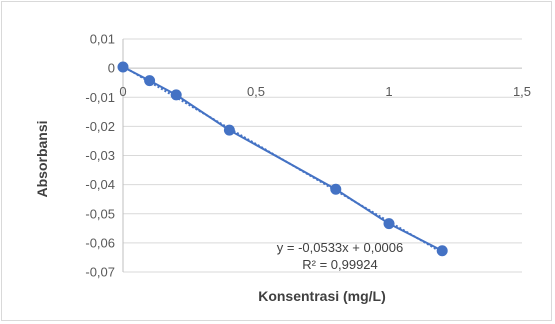  What do you see at coordinates (111, 68) in the screenshot?
I see `y-tick-label: 0` at bounding box center [111, 68].